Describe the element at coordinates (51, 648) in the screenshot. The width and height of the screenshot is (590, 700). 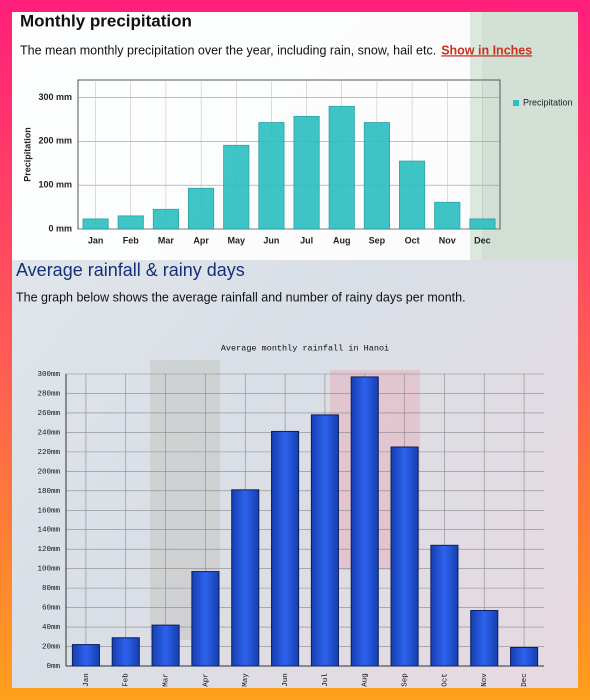
I see `y-tick-label: 20mm` at that location.